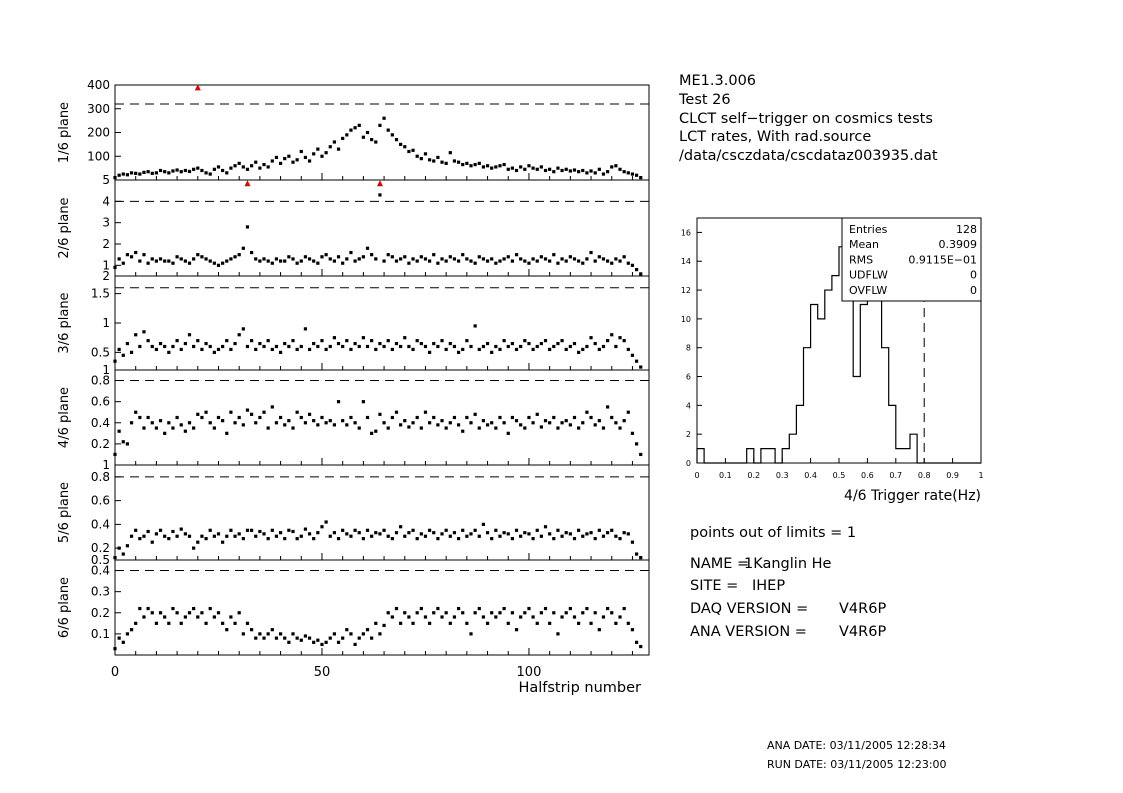  I want to click on name-row: NAME = 1Kanglin He, so click(760, 564).